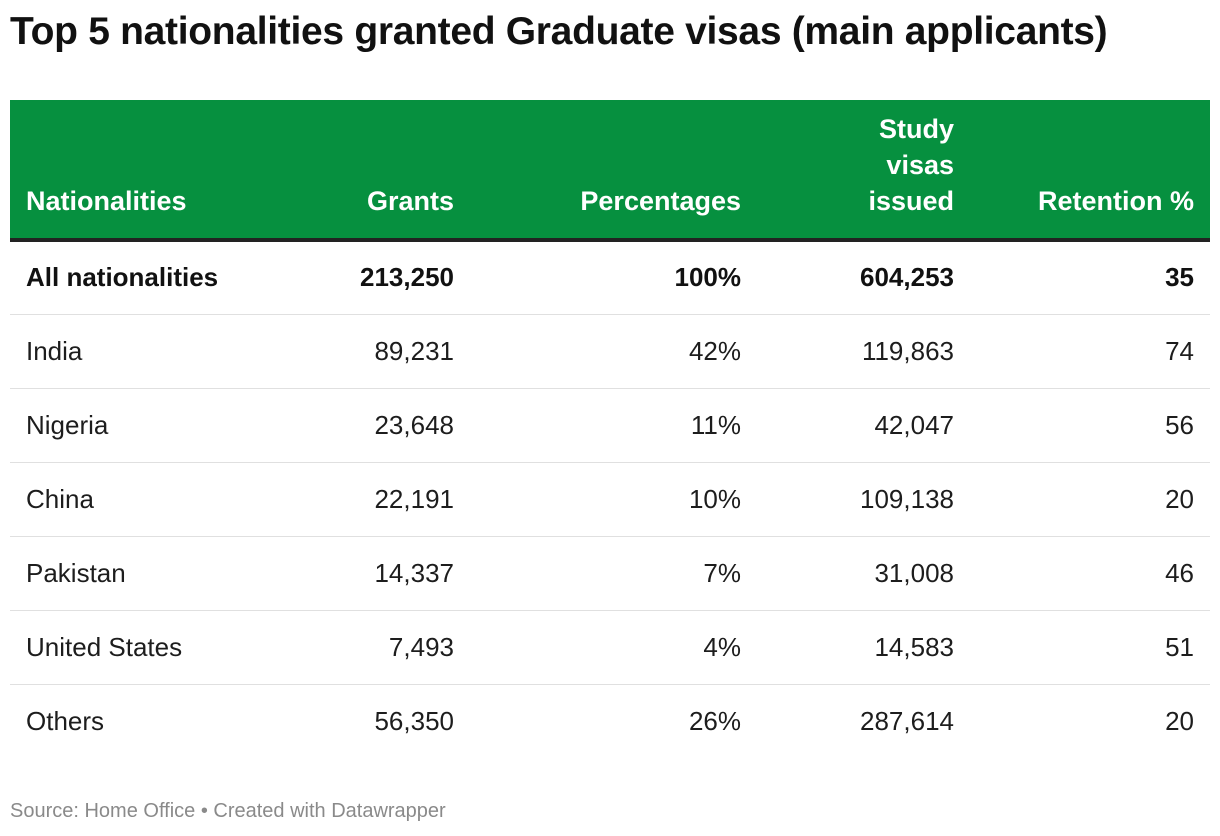 Image resolution: width=1220 pixels, height=836 pixels. What do you see at coordinates (863, 573) in the screenshot?
I see `cell-study-visas: 31,008` at bounding box center [863, 573].